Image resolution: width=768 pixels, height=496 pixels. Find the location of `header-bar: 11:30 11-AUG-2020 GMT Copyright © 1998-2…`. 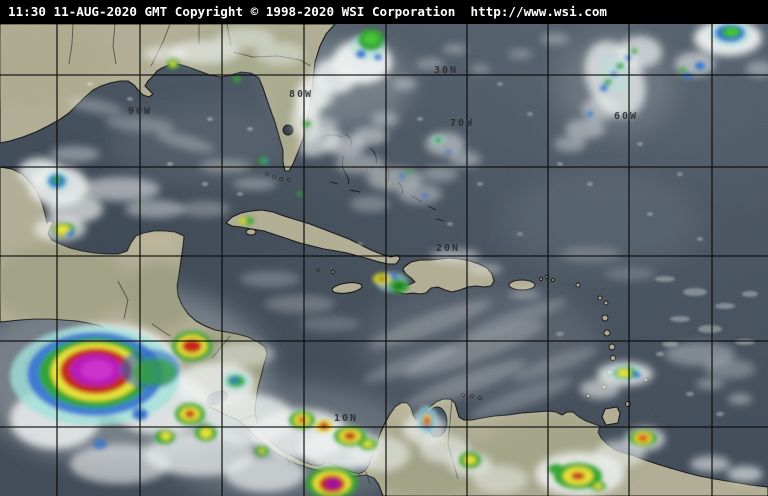

header-bar: 11:30 11-AUG-2020 GMT Copyright © 1998-2… is located at coordinates (384, 12).